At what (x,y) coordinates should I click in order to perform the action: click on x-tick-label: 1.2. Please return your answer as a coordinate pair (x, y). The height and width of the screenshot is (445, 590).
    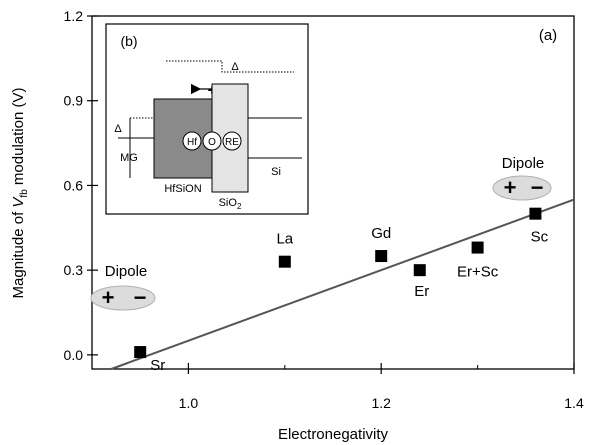
    Looking at the image, I should click on (381, 403).